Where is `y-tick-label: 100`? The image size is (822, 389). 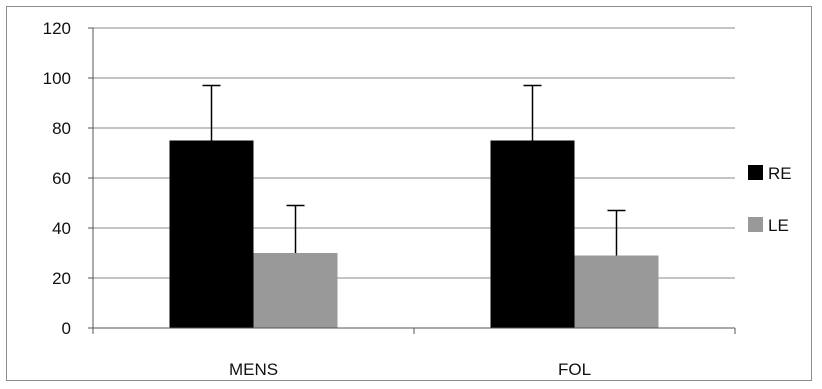 y-tick-label: 100 is located at coordinates (57, 78).